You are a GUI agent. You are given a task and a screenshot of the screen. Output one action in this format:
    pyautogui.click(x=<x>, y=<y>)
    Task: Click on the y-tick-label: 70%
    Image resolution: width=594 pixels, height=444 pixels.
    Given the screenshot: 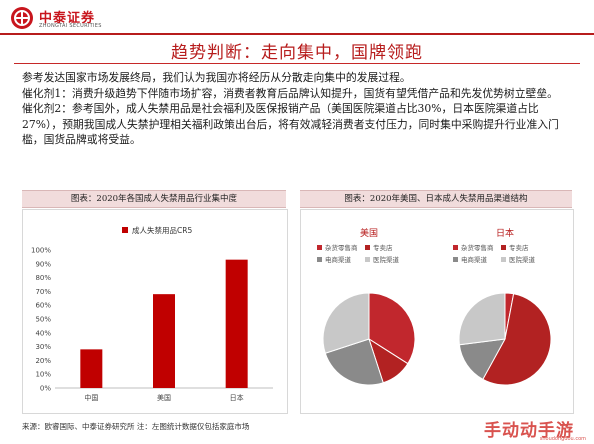 What is the action you would take?
    pyautogui.click(x=43, y=292)
    